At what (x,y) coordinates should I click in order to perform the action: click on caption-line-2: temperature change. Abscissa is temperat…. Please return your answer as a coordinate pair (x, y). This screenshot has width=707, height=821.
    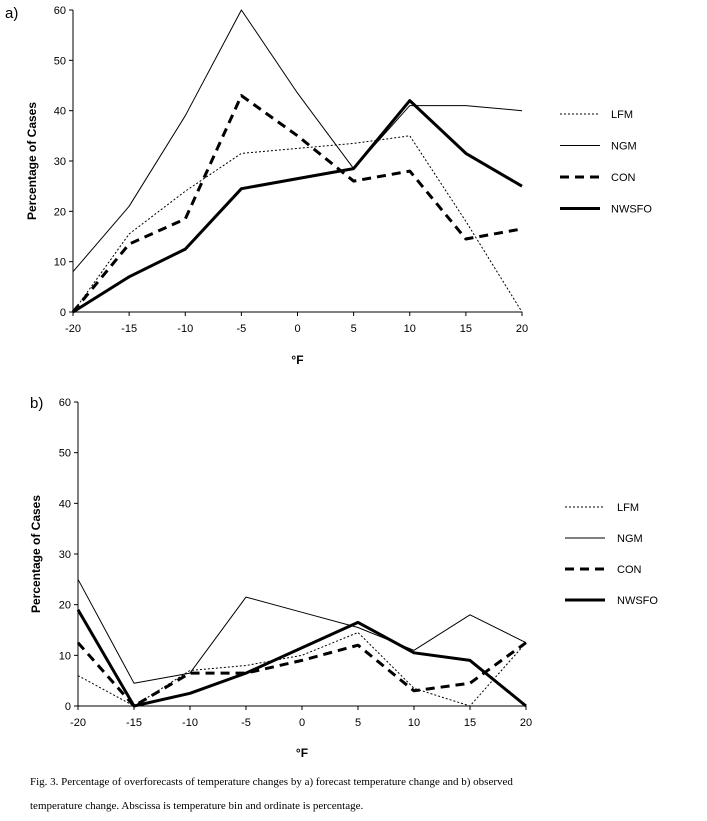
    Looking at the image, I should click on (197, 806).